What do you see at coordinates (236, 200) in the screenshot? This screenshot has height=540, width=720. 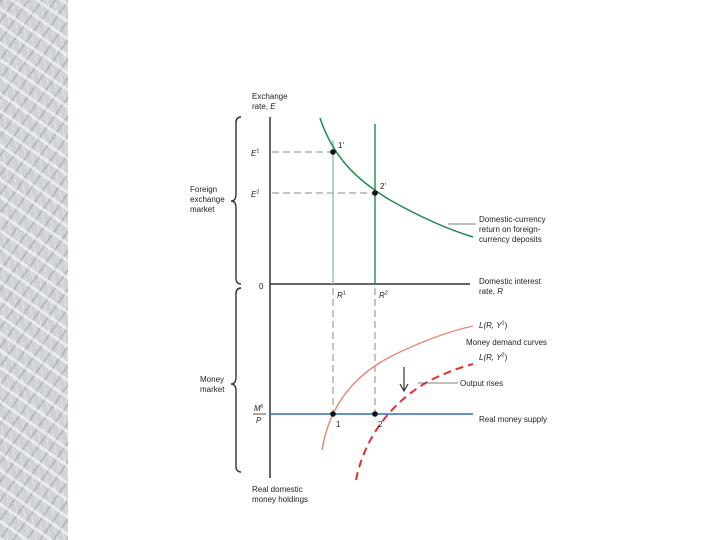 I see `fx-market-brace` at bounding box center [236, 200].